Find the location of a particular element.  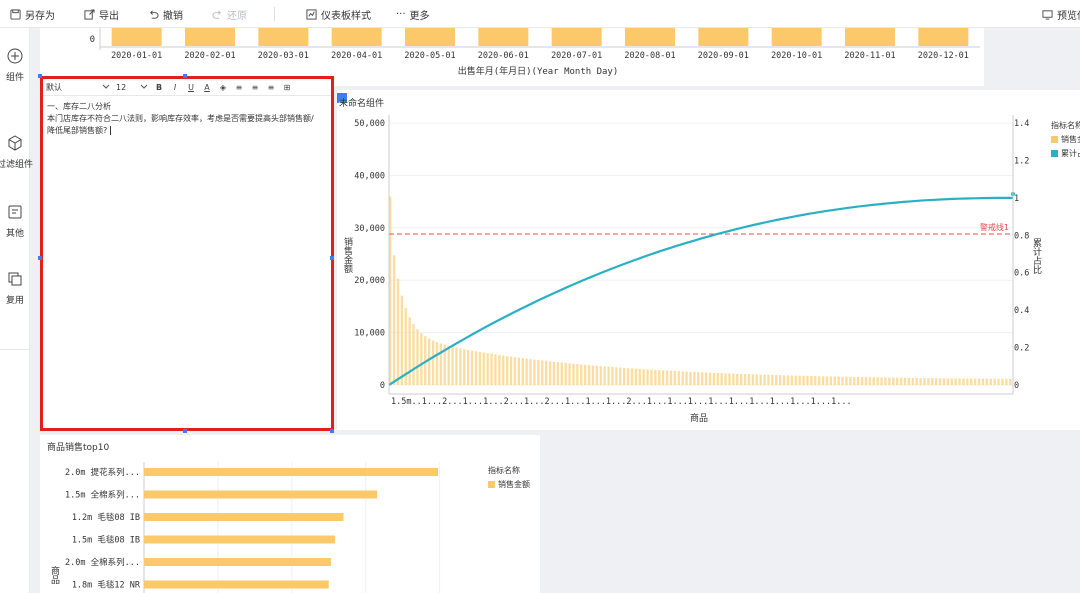

font-size-select: 12 is located at coordinates (132, 87).